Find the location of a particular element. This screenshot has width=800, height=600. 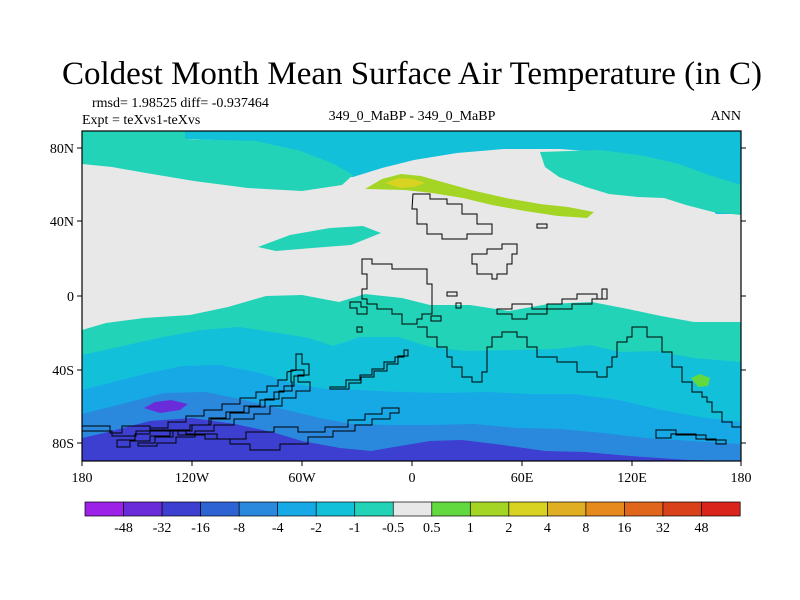

warm-southeast-spot is located at coordinates (700, 380).